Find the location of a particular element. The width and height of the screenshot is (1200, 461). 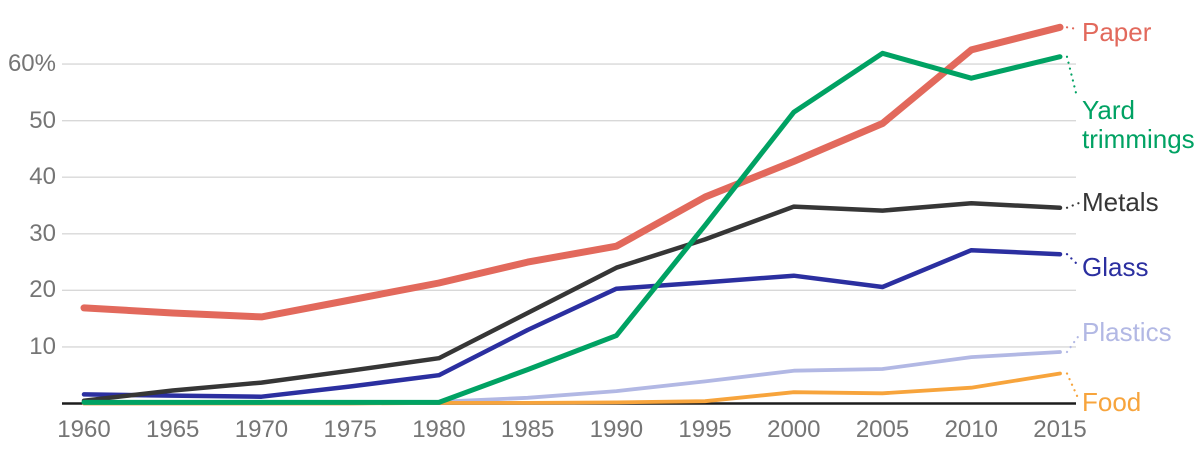

x-axis-tick-label: 1975 is located at coordinates (350, 429).